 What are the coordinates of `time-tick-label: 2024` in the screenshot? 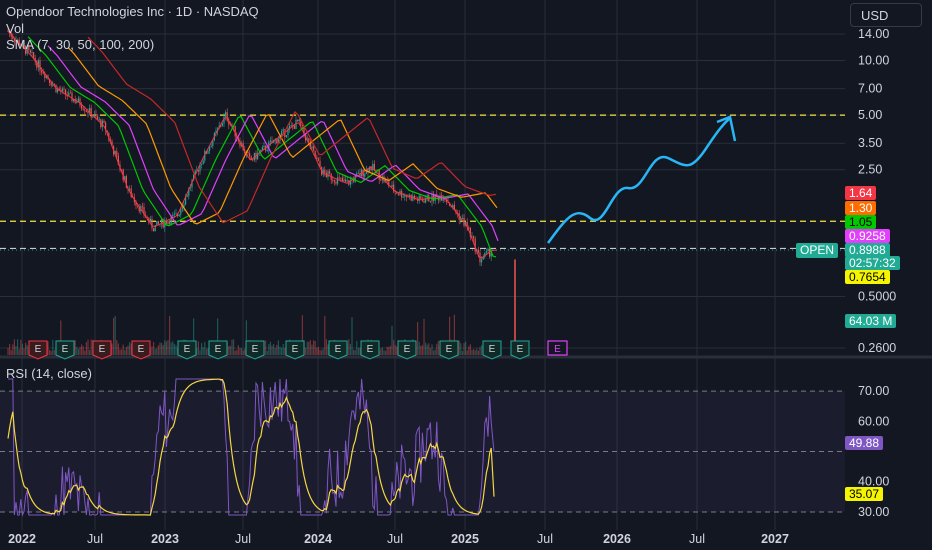 It's located at (318, 539).